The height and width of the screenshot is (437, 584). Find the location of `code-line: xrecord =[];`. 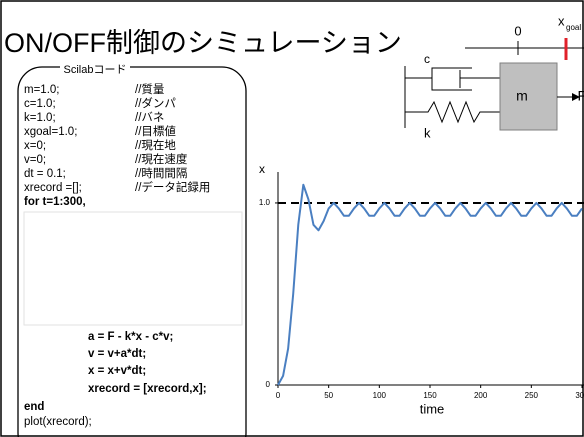

code-line: xrecord =[]; is located at coordinates (53, 188).